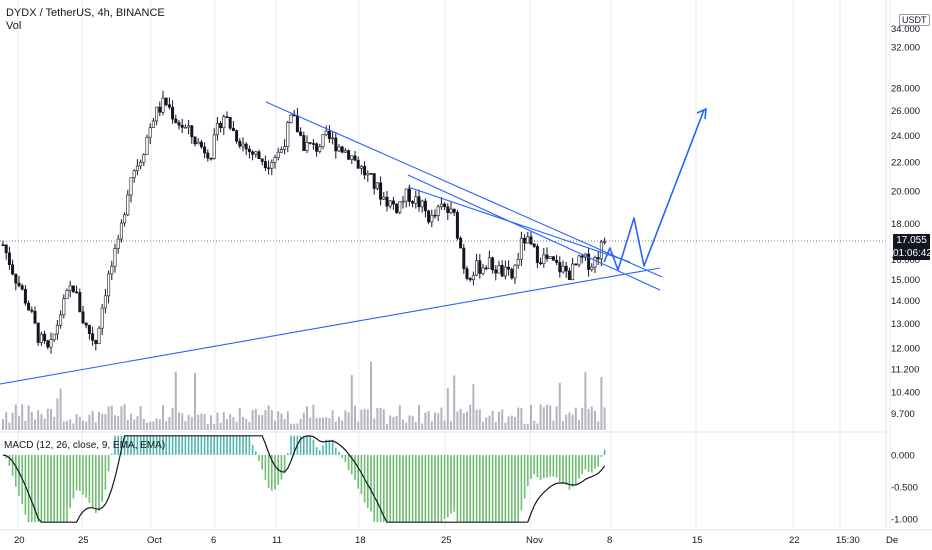 This screenshot has width=932, height=550. I want to click on time-tick-label: 15:30, so click(848, 540).